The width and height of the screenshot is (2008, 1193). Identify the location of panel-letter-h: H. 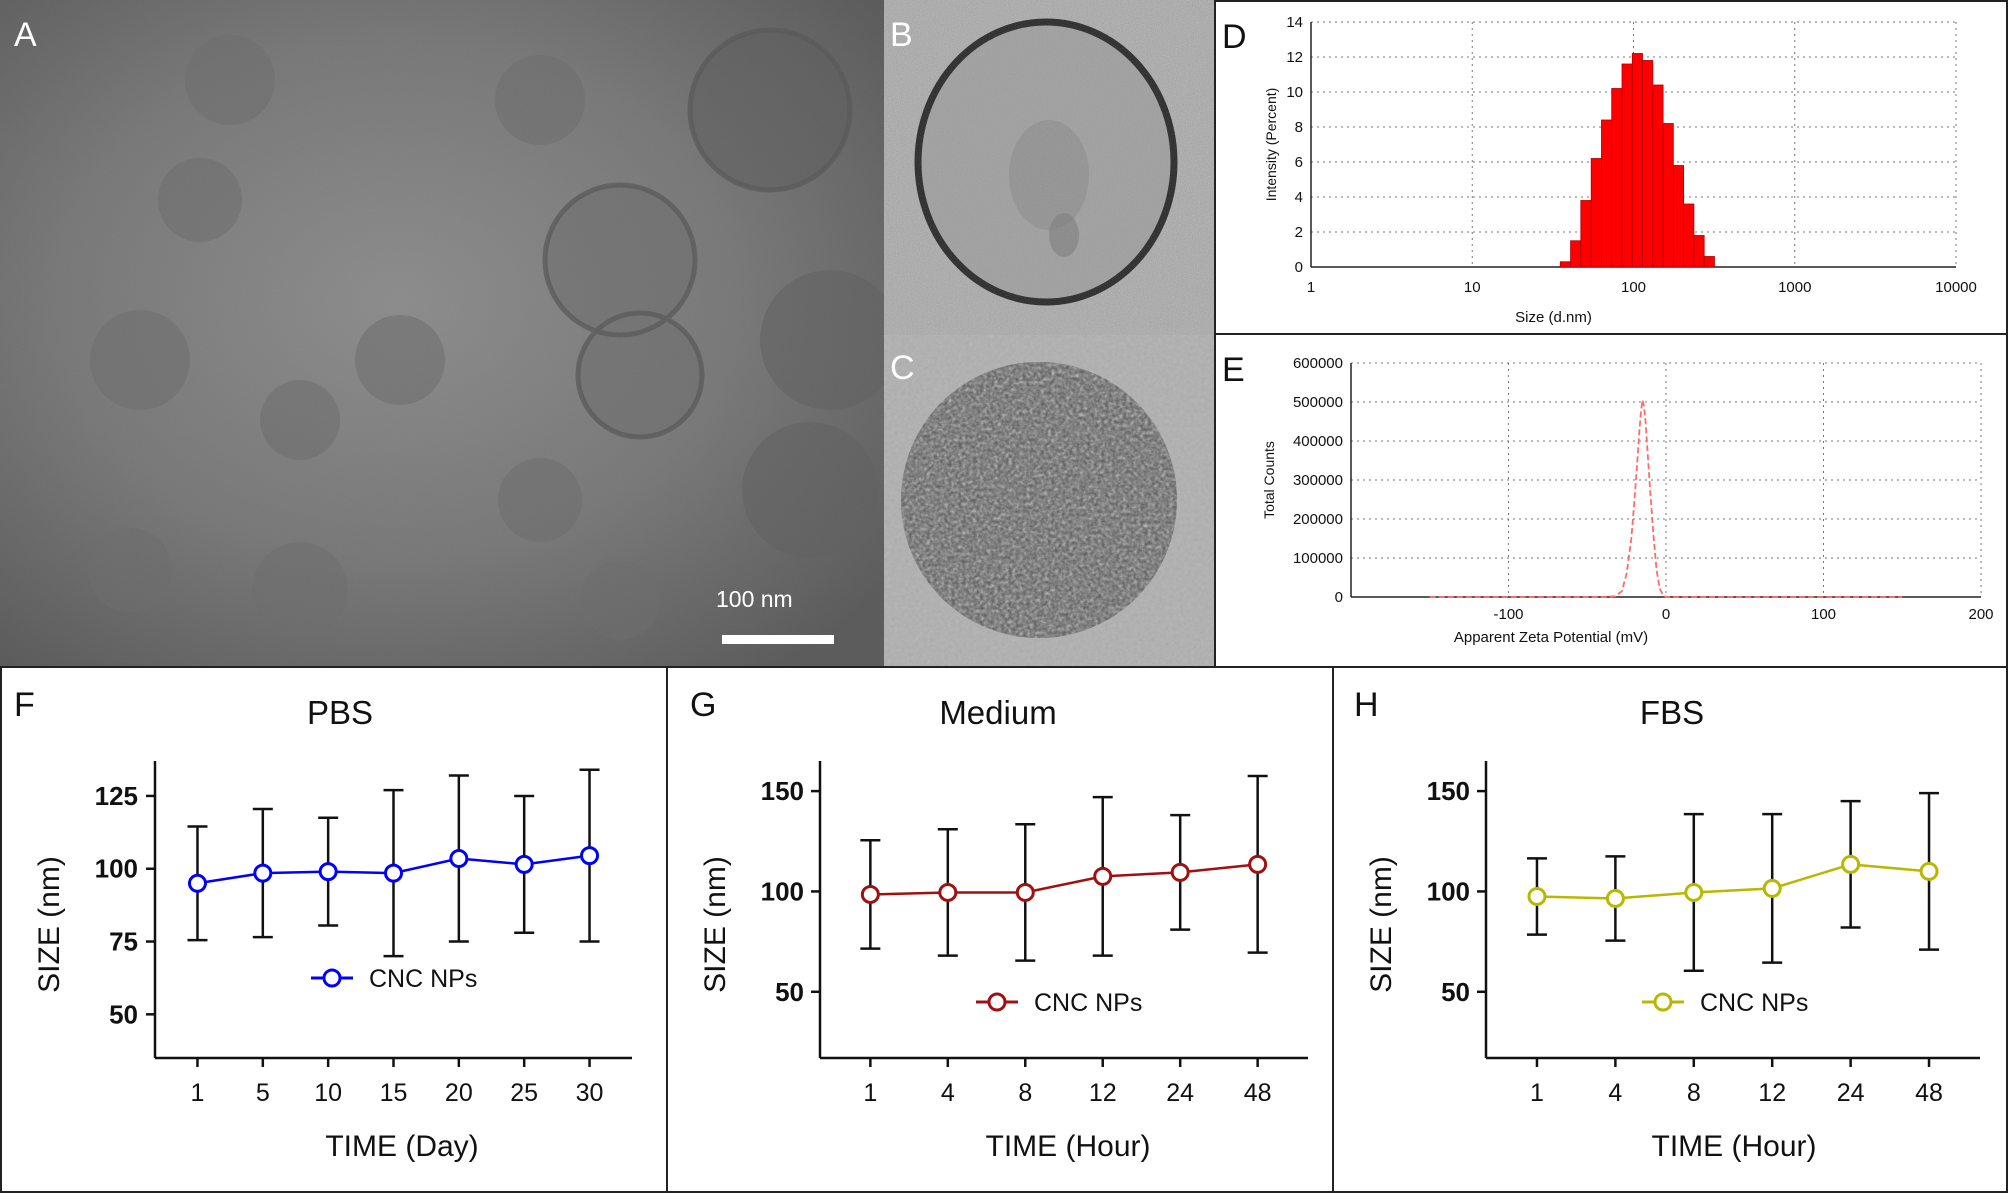
(1366, 705).